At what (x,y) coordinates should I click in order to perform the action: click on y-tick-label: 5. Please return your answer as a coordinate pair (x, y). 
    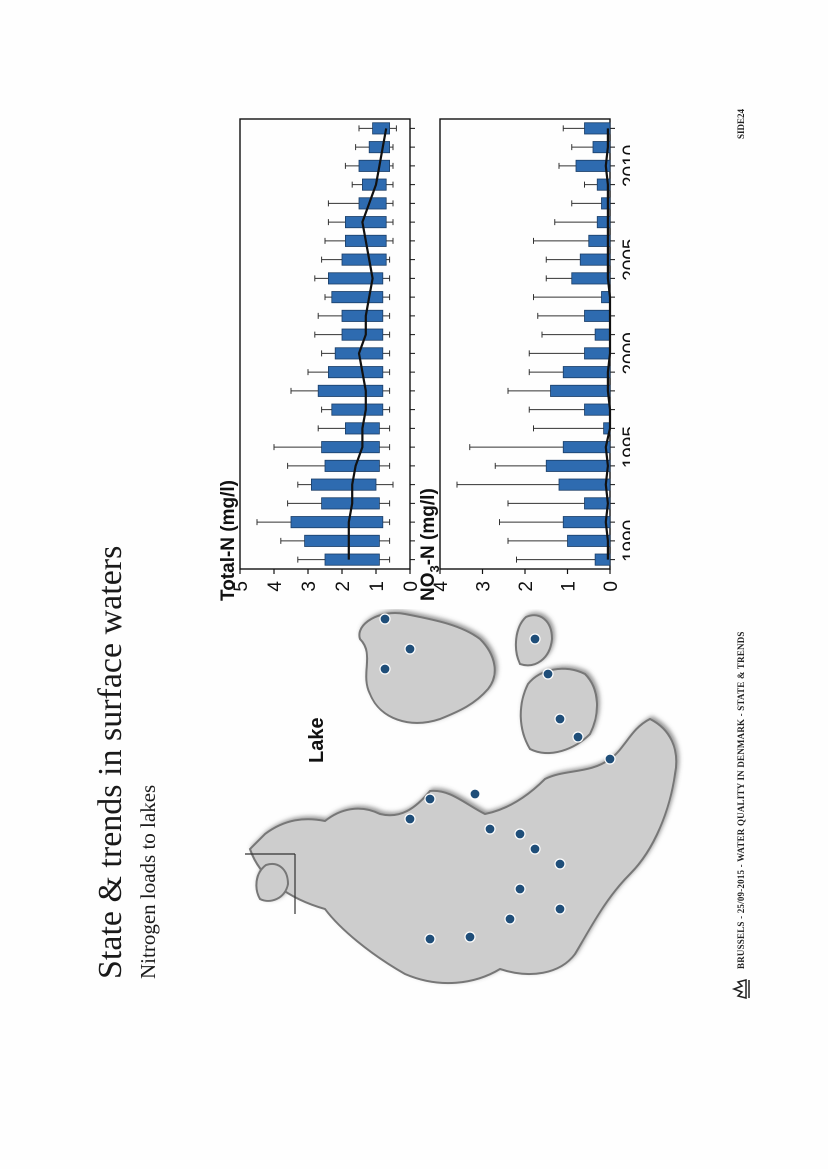
    Looking at the image, I should click on (241, 586).